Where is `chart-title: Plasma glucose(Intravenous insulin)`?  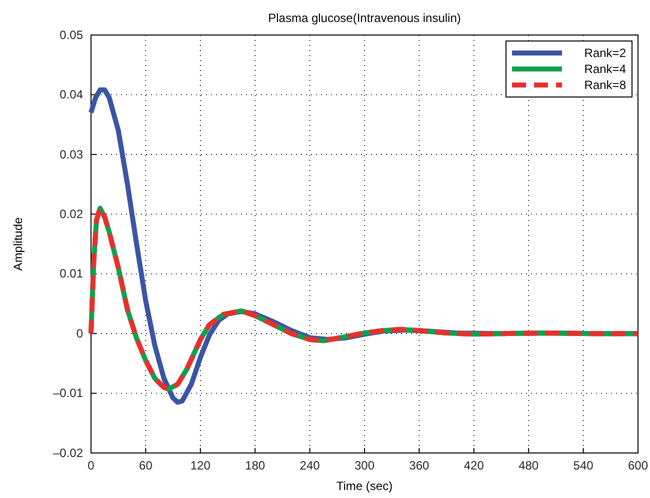
chart-title: Plasma glucose(Intravenous insulin) is located at coordinates (364, 18).